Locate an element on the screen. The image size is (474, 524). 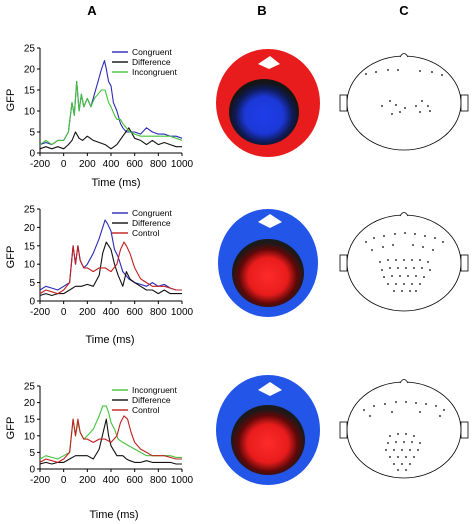
x-tick-label: 1000 is located at coordinates (182, 312).